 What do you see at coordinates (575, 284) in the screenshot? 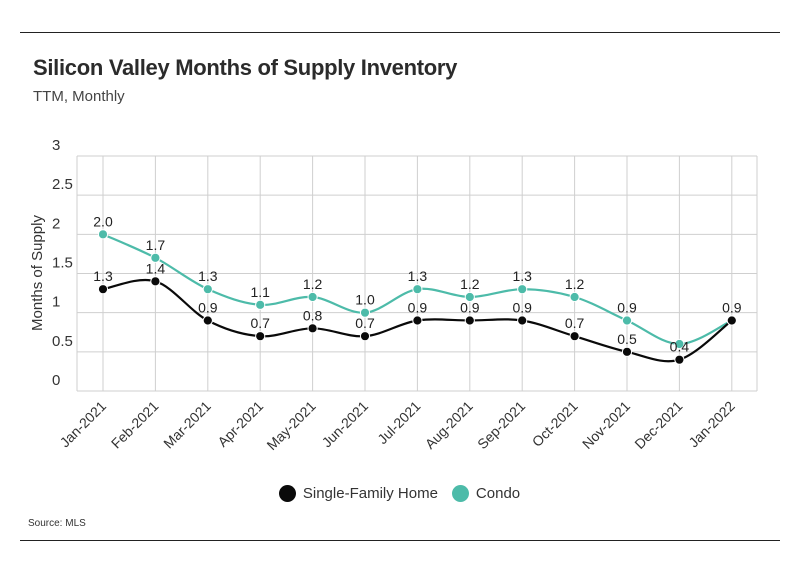
I see `data-label-condo-9: 1.2` at bounding box center [575, 284].